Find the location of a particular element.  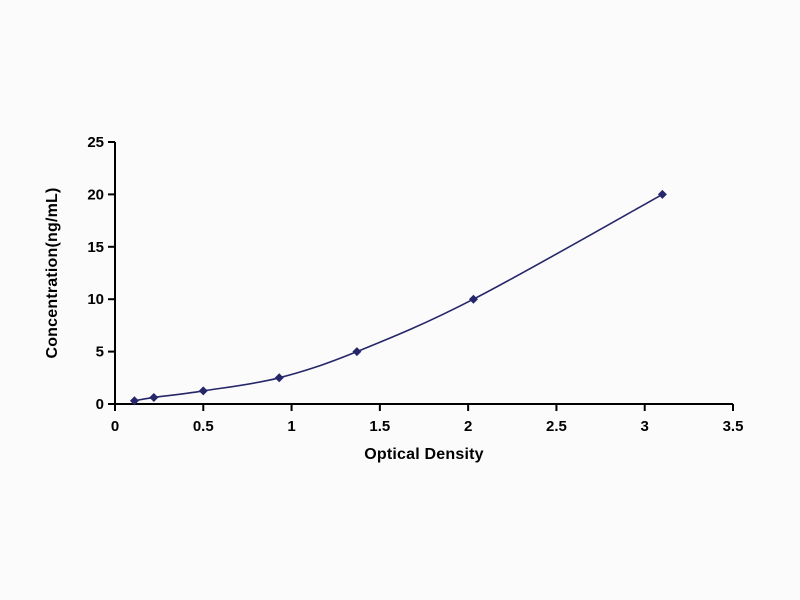

x-tick-label: 1 is located at coordinates (291, 426).